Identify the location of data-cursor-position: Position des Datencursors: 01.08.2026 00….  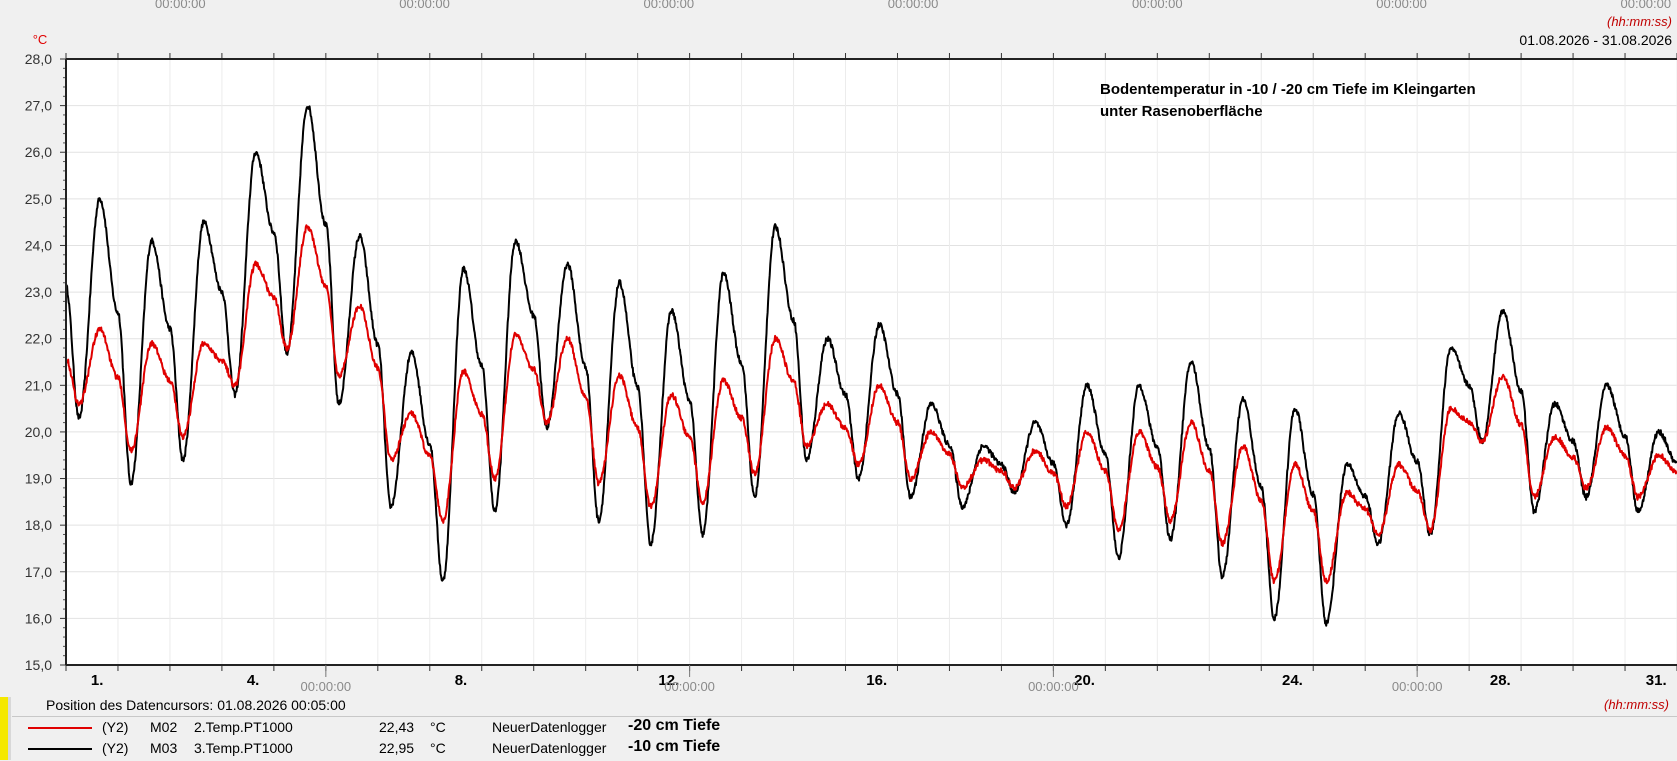
(196, 705).